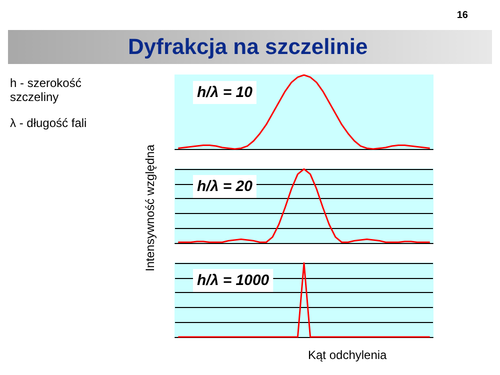 The width and height of the screenshot is (500, 375). What do you see at coordinates (347, 355) in the screenshot?
I see `x-axis-title: Kąt odchylenia` at bounding box center [347, 355].